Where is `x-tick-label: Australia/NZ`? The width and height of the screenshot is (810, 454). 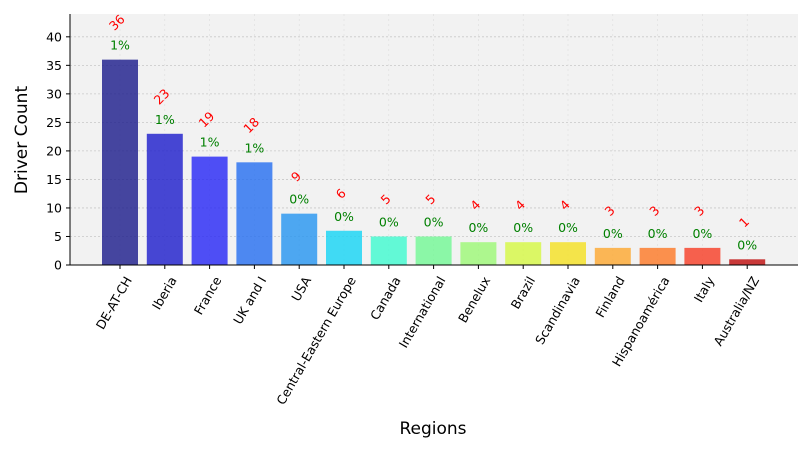 x-tick-label: Australia/NZ is located at coordinates (736, 311).